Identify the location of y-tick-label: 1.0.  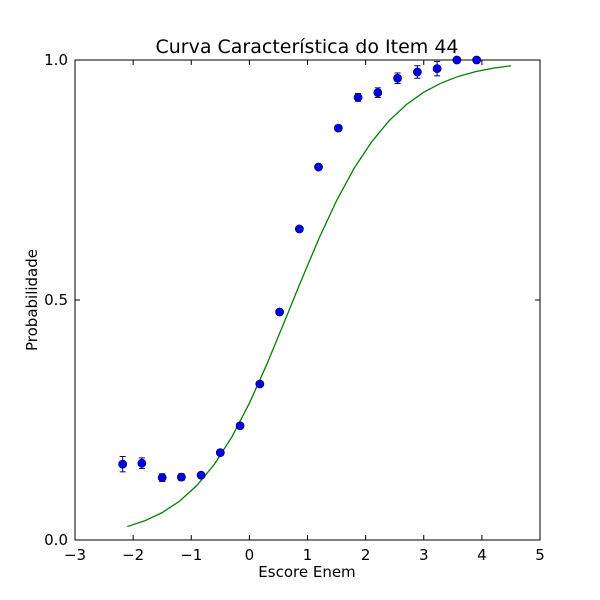
(56, 60).